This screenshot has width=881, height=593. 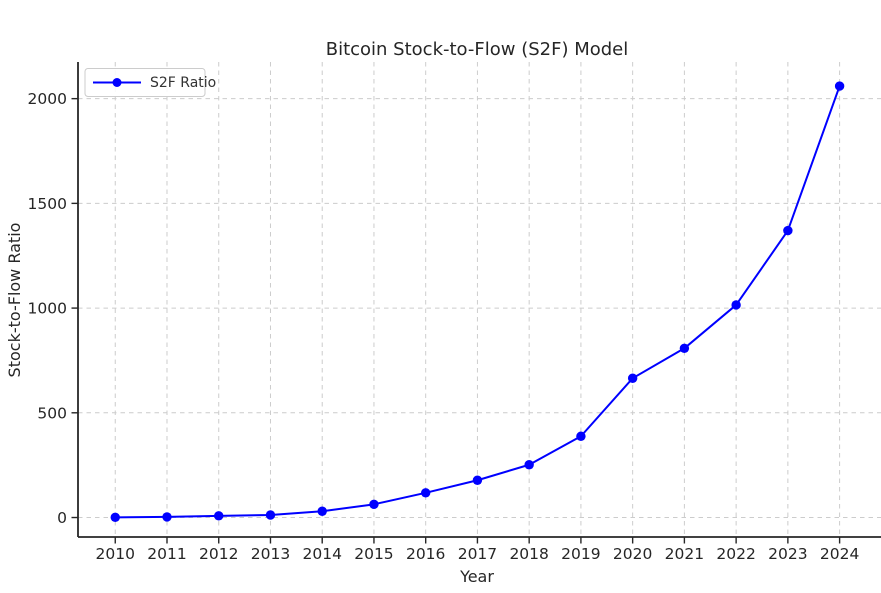 What do you see at coordinates (145, 82) in the screenshot?
I see `legend-box` at bounding box center [145, 82].